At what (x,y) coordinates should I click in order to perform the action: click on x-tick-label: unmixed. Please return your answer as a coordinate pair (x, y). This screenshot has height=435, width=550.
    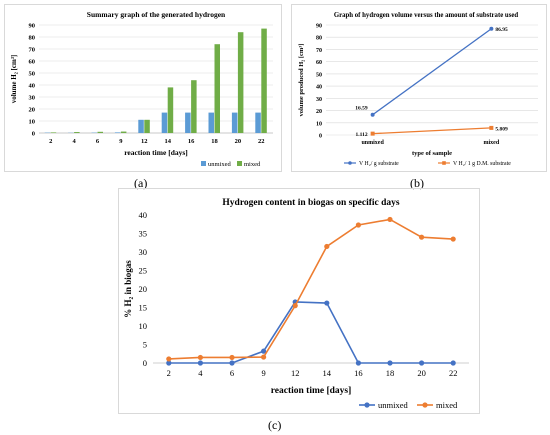
    Looking at the image, I should click on (372, 143).